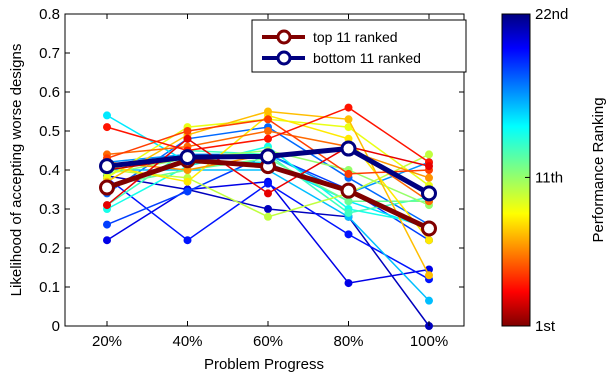 The height and width of the screenshot is (375, 608). What do you see at coordinates (16, 170) in the screenshot?
I see `y-axis-label: Likelihood of accepting worse designs` at bounding box center [16, 170].